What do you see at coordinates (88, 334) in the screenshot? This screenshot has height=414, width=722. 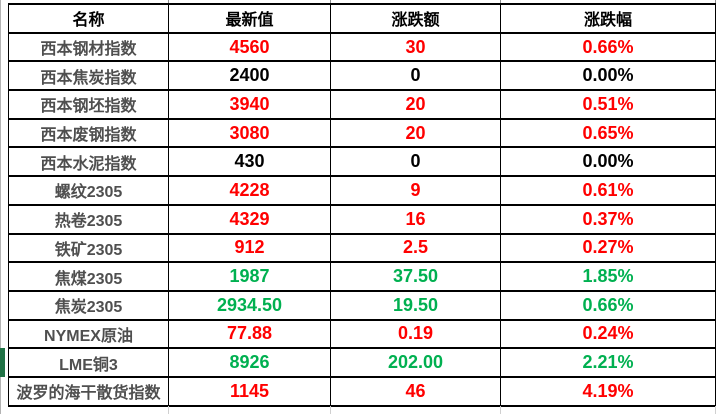 I see `cell-name: NYMEX原油` at bounding box center [88, 334].